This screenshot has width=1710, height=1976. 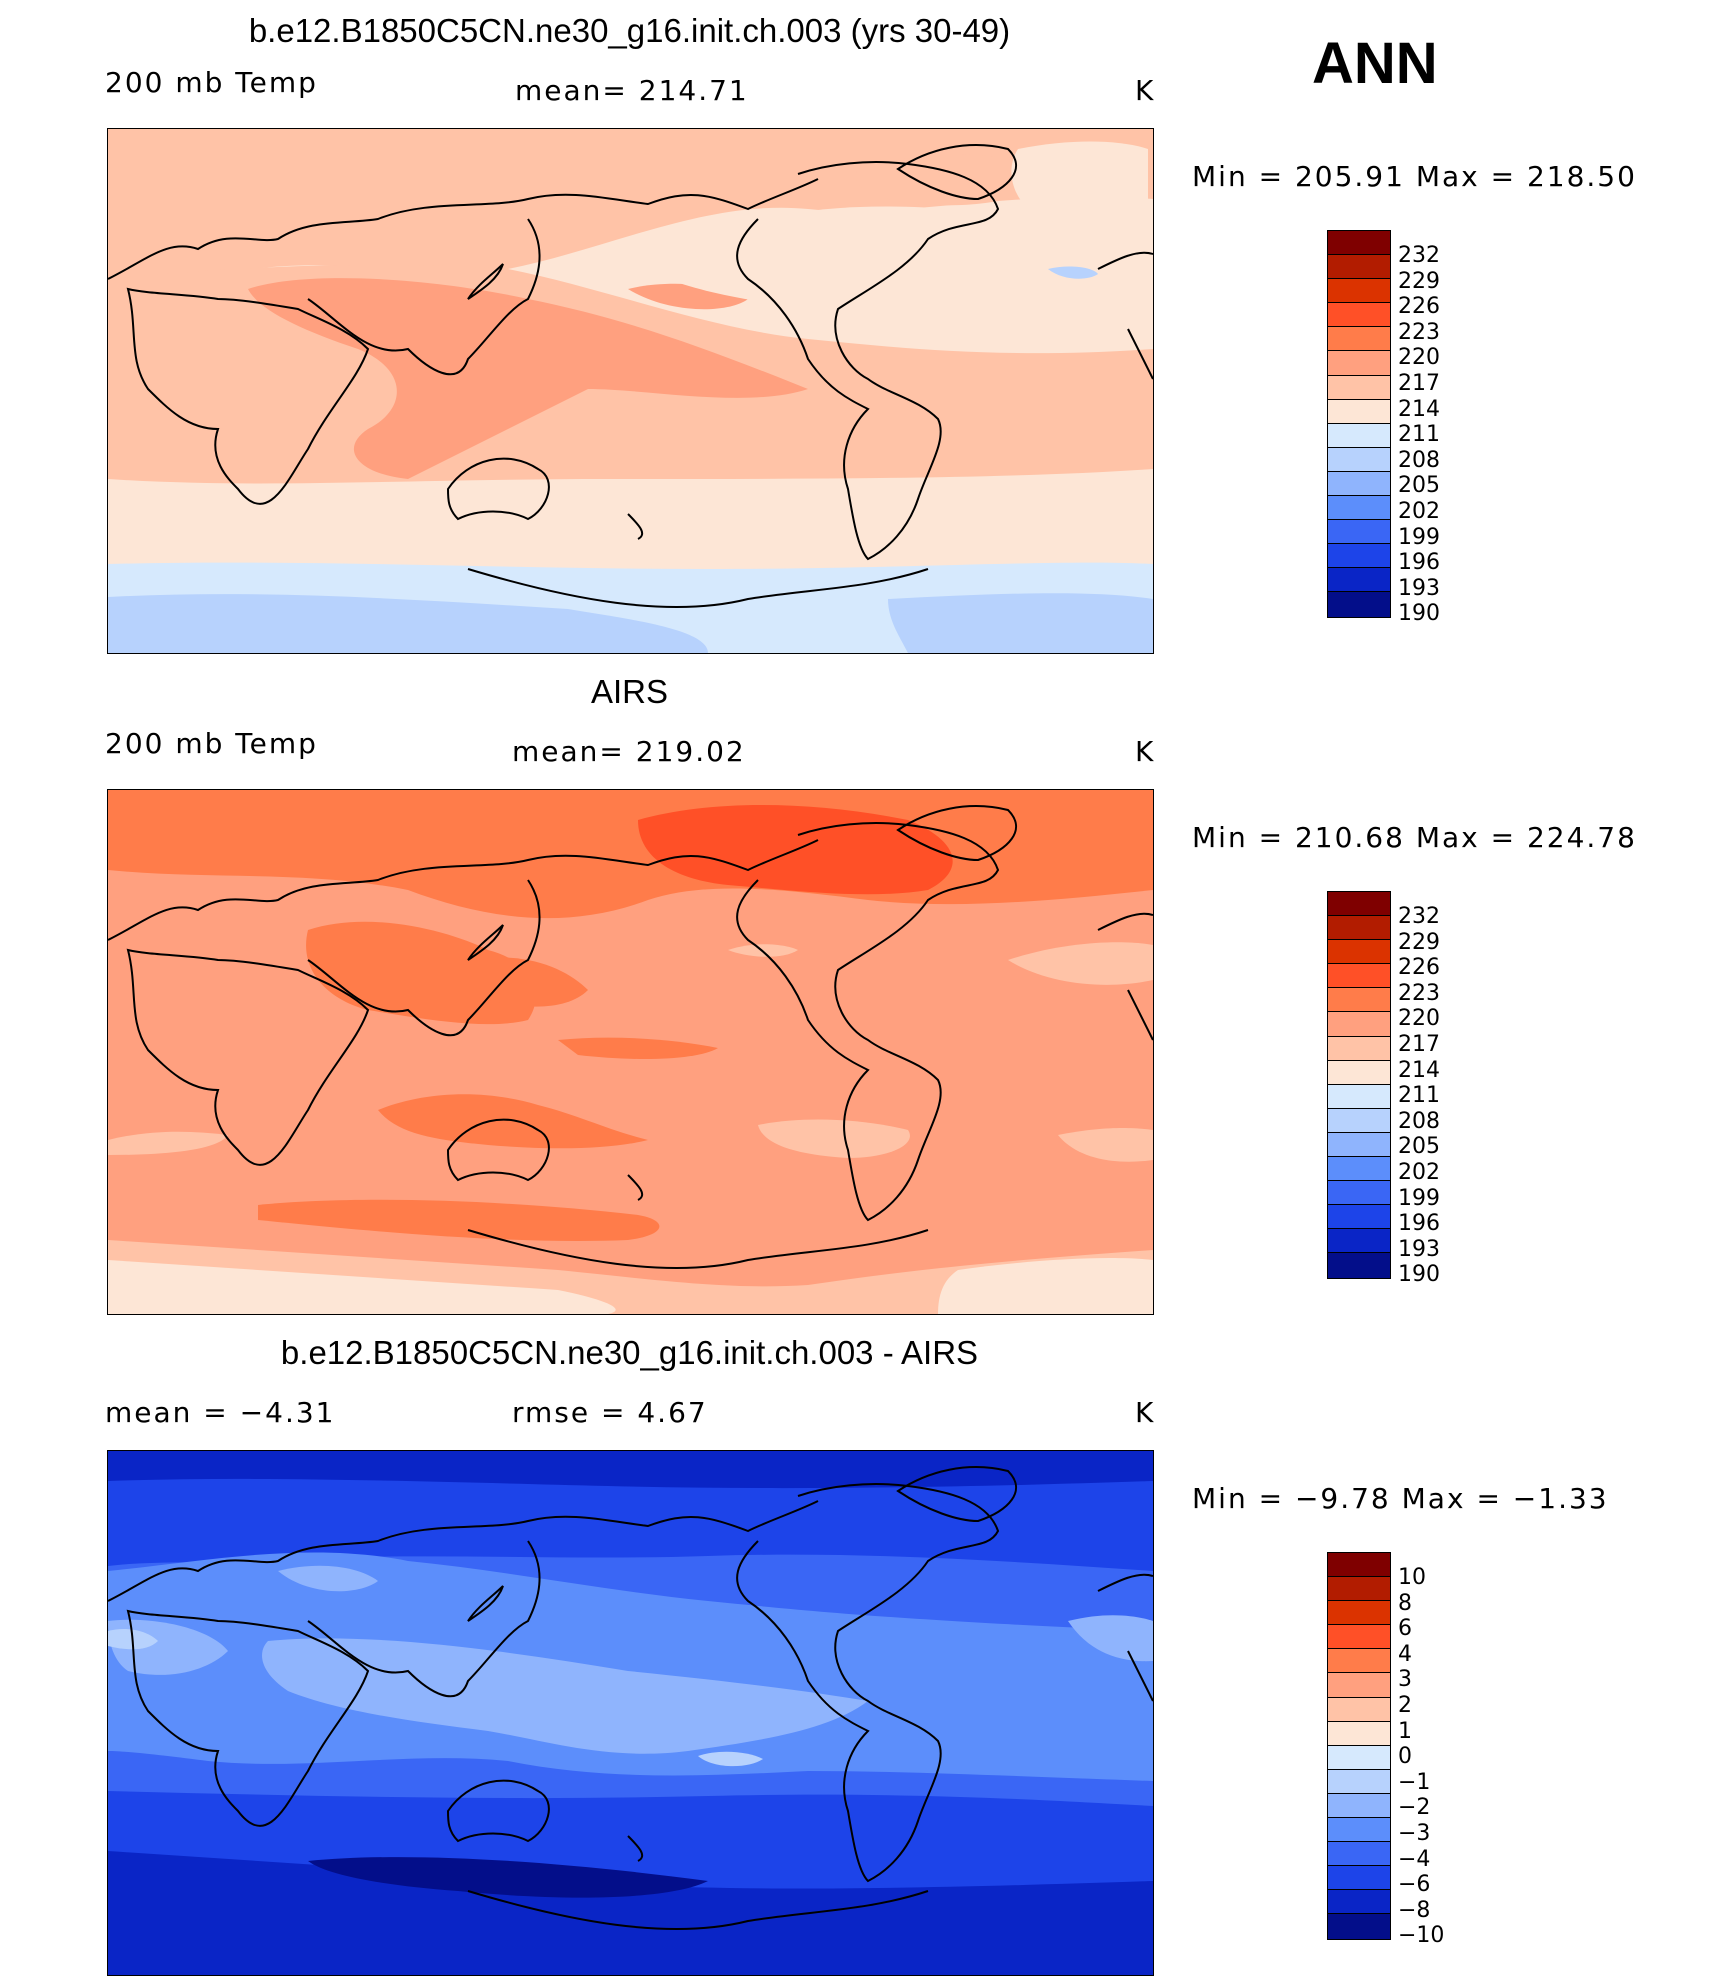 What do you see at coordinates (1400, 1498) in the screenshot?
I see `panel3-minmax: Min = −9.78 Max = −1.33` at bounding box center [1400, 1498].